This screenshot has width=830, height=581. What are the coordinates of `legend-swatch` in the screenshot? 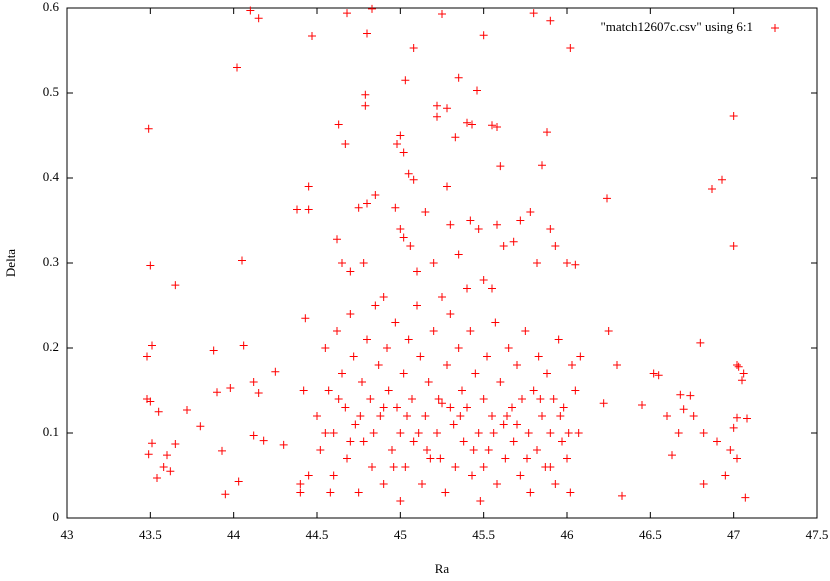 It's located at (775, 28).